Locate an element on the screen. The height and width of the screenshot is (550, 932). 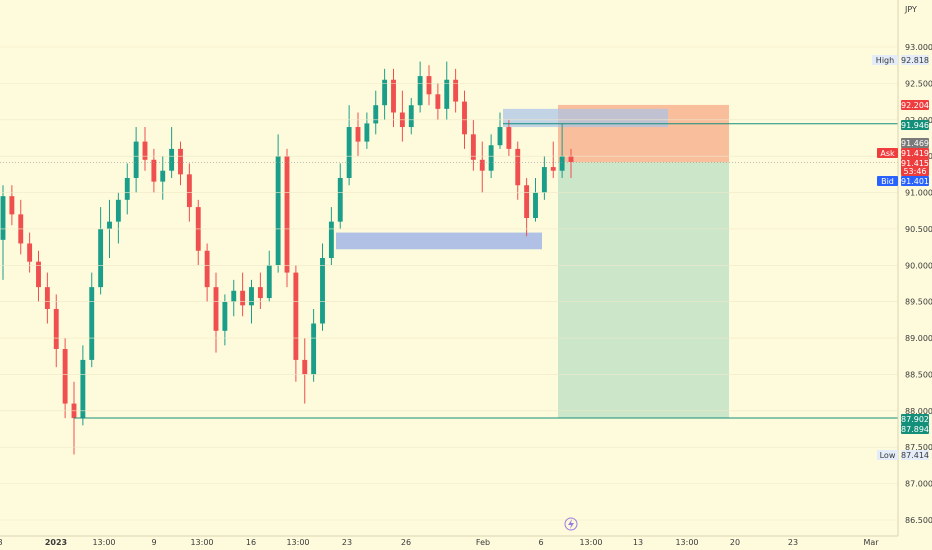
price-tick-label: 90.500 is located at coordinates (918, 229).